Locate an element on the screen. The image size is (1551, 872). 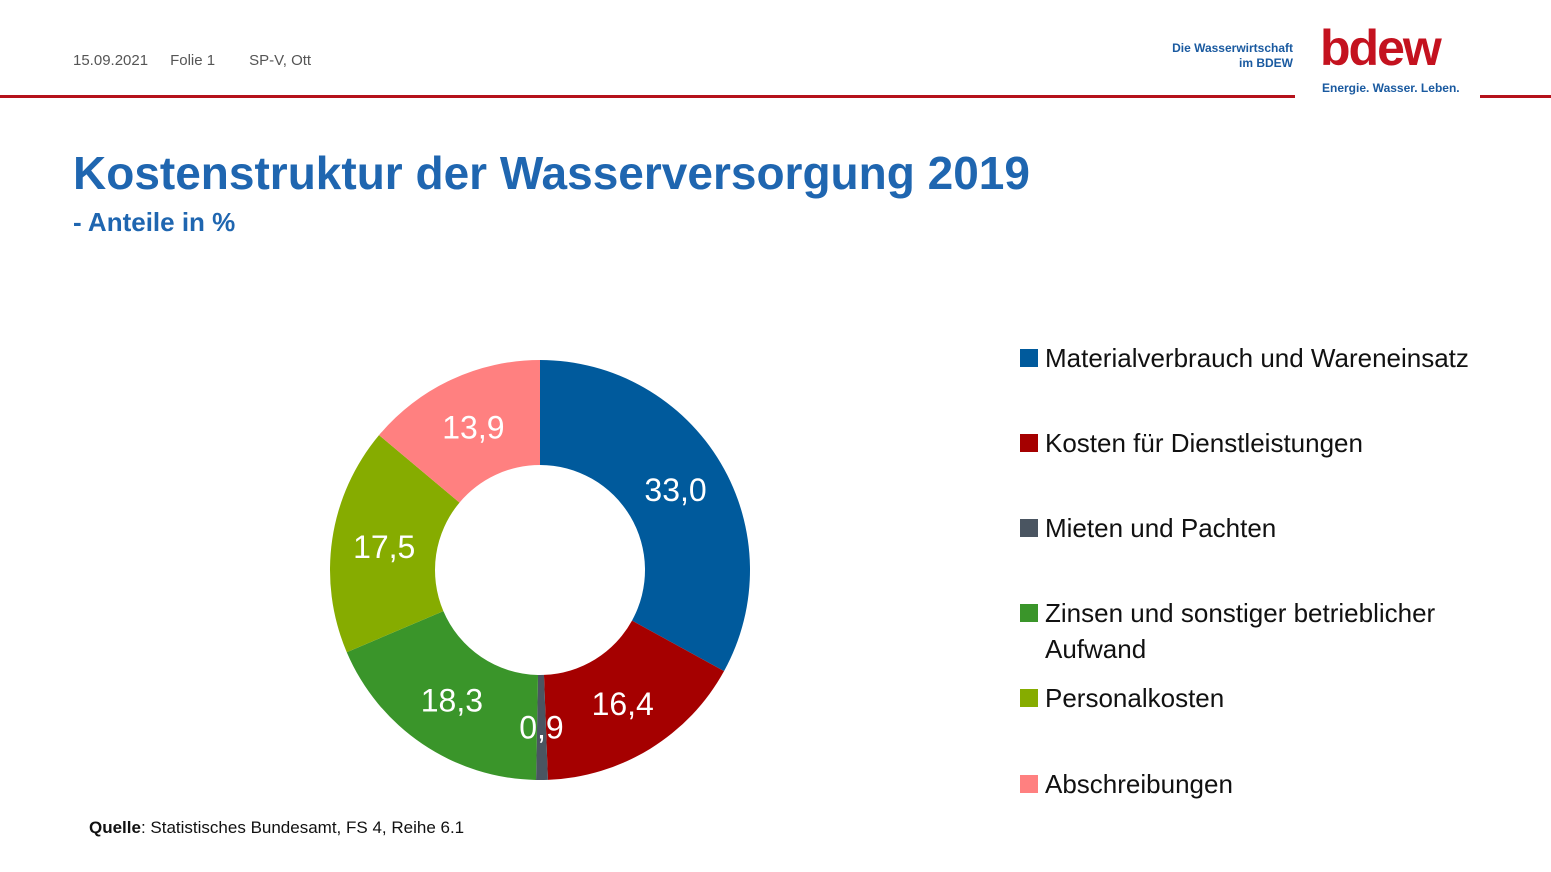
slice-label: 33,0 is located at coordinates (675, 490).